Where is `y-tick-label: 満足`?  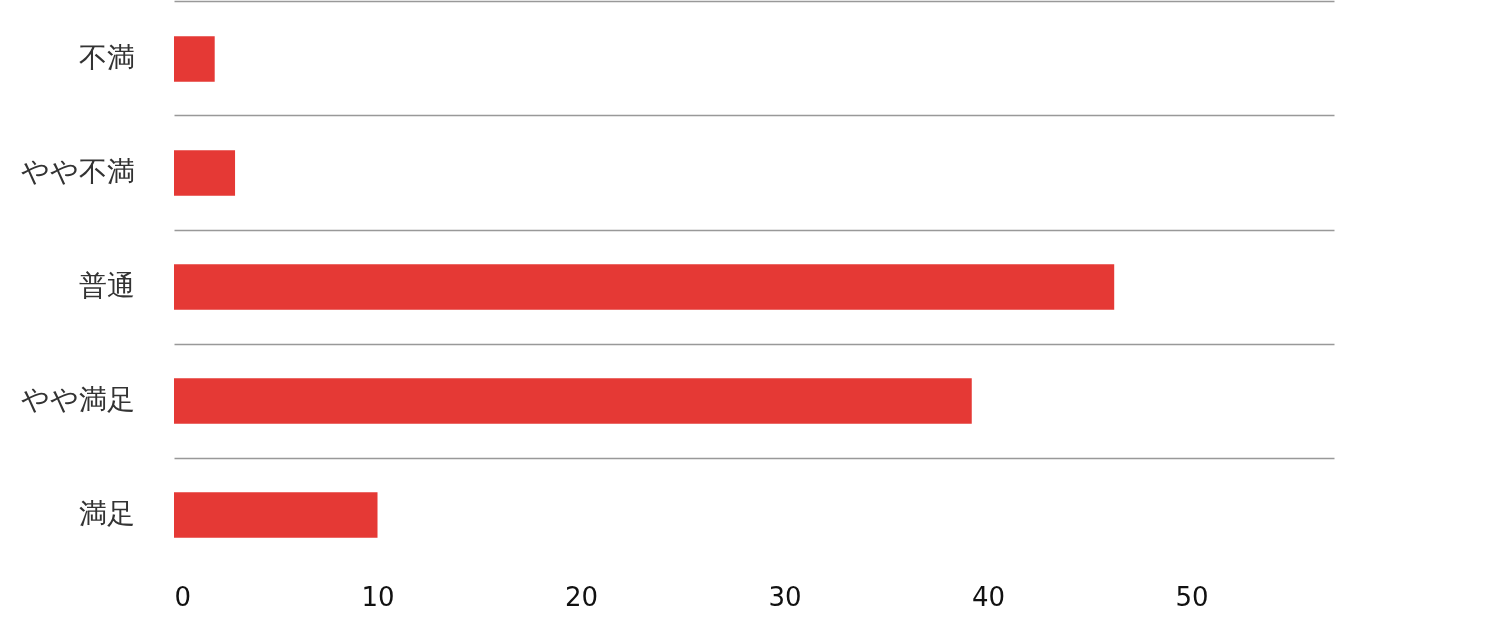
y-tick-label: 満足 is located at coordinates (106, 513).